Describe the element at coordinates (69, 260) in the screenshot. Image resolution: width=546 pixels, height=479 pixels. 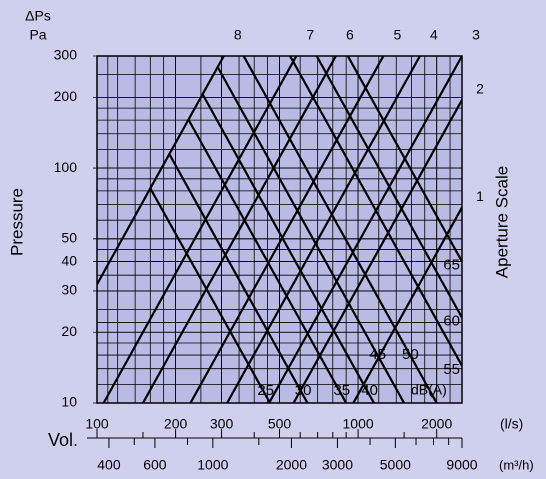
I see `y-tick-label: 40` at that location.